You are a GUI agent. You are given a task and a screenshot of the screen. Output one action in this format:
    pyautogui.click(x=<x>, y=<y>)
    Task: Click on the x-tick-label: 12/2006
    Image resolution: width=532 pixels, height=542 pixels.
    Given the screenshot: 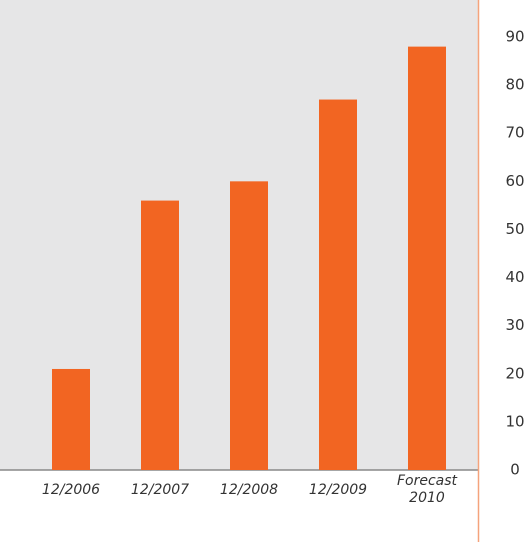 What is the action you would take?
    pyautogui.click(x=71, y=490)
    